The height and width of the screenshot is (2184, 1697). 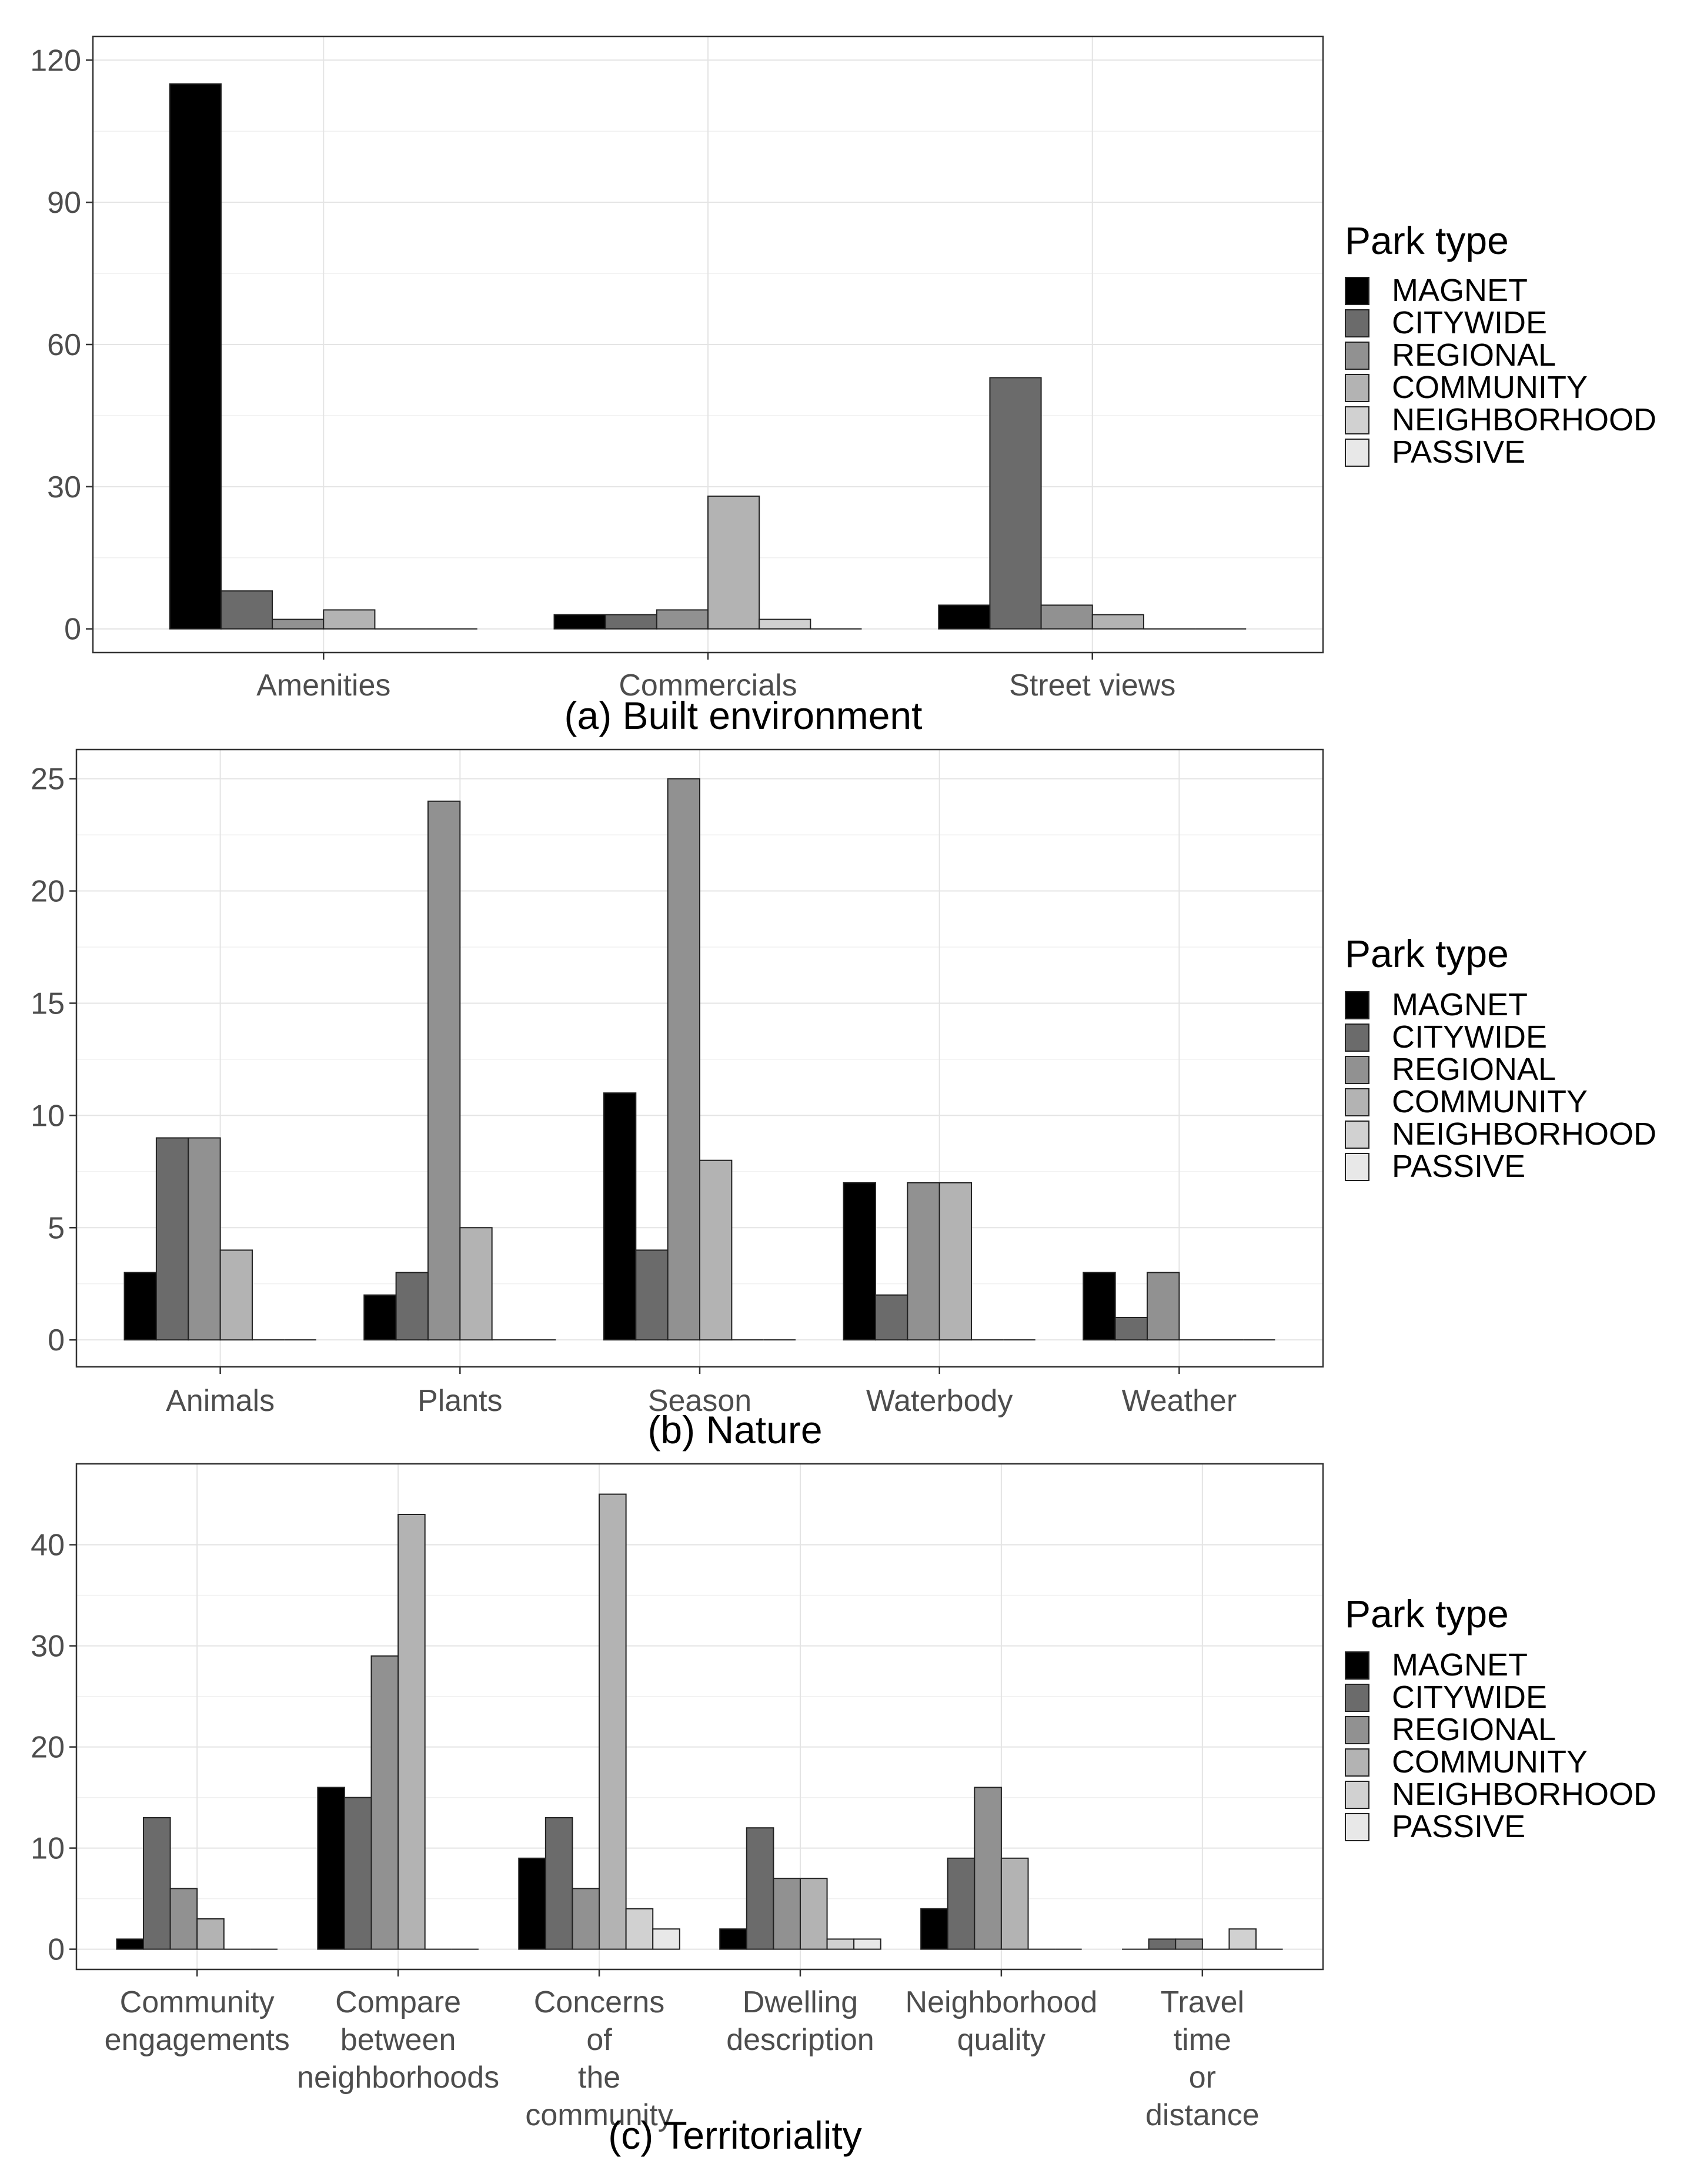 I want to click on x-tick-label: Waterbody, so click(x=940, y=1401).